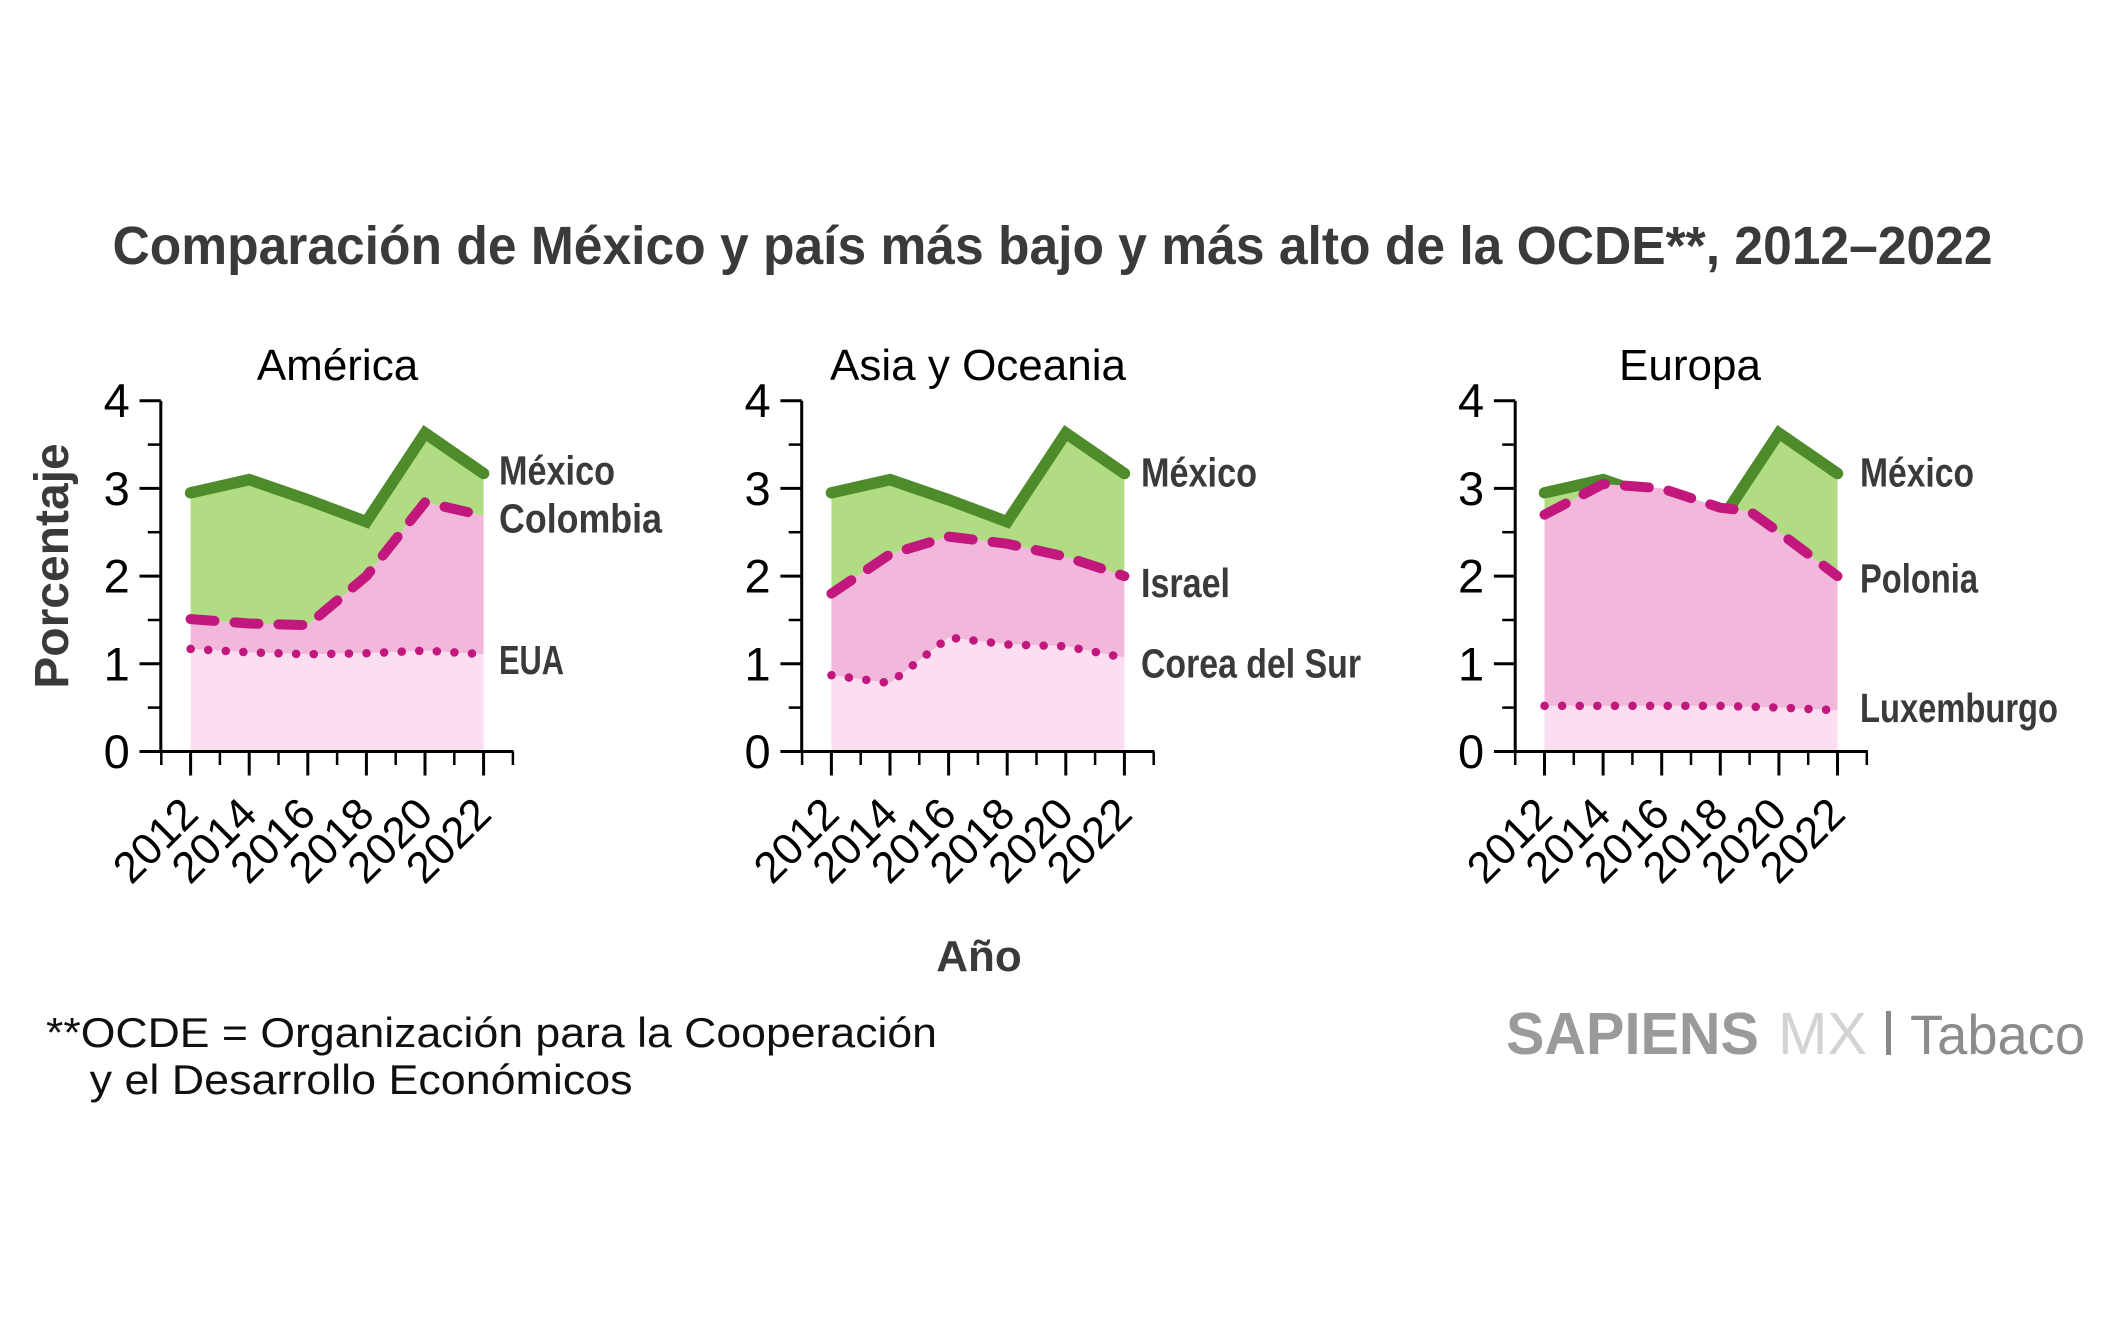 The image size is (2105, 1321). I want to click on svg-text: Asia y Oceania, so click(978, 365).